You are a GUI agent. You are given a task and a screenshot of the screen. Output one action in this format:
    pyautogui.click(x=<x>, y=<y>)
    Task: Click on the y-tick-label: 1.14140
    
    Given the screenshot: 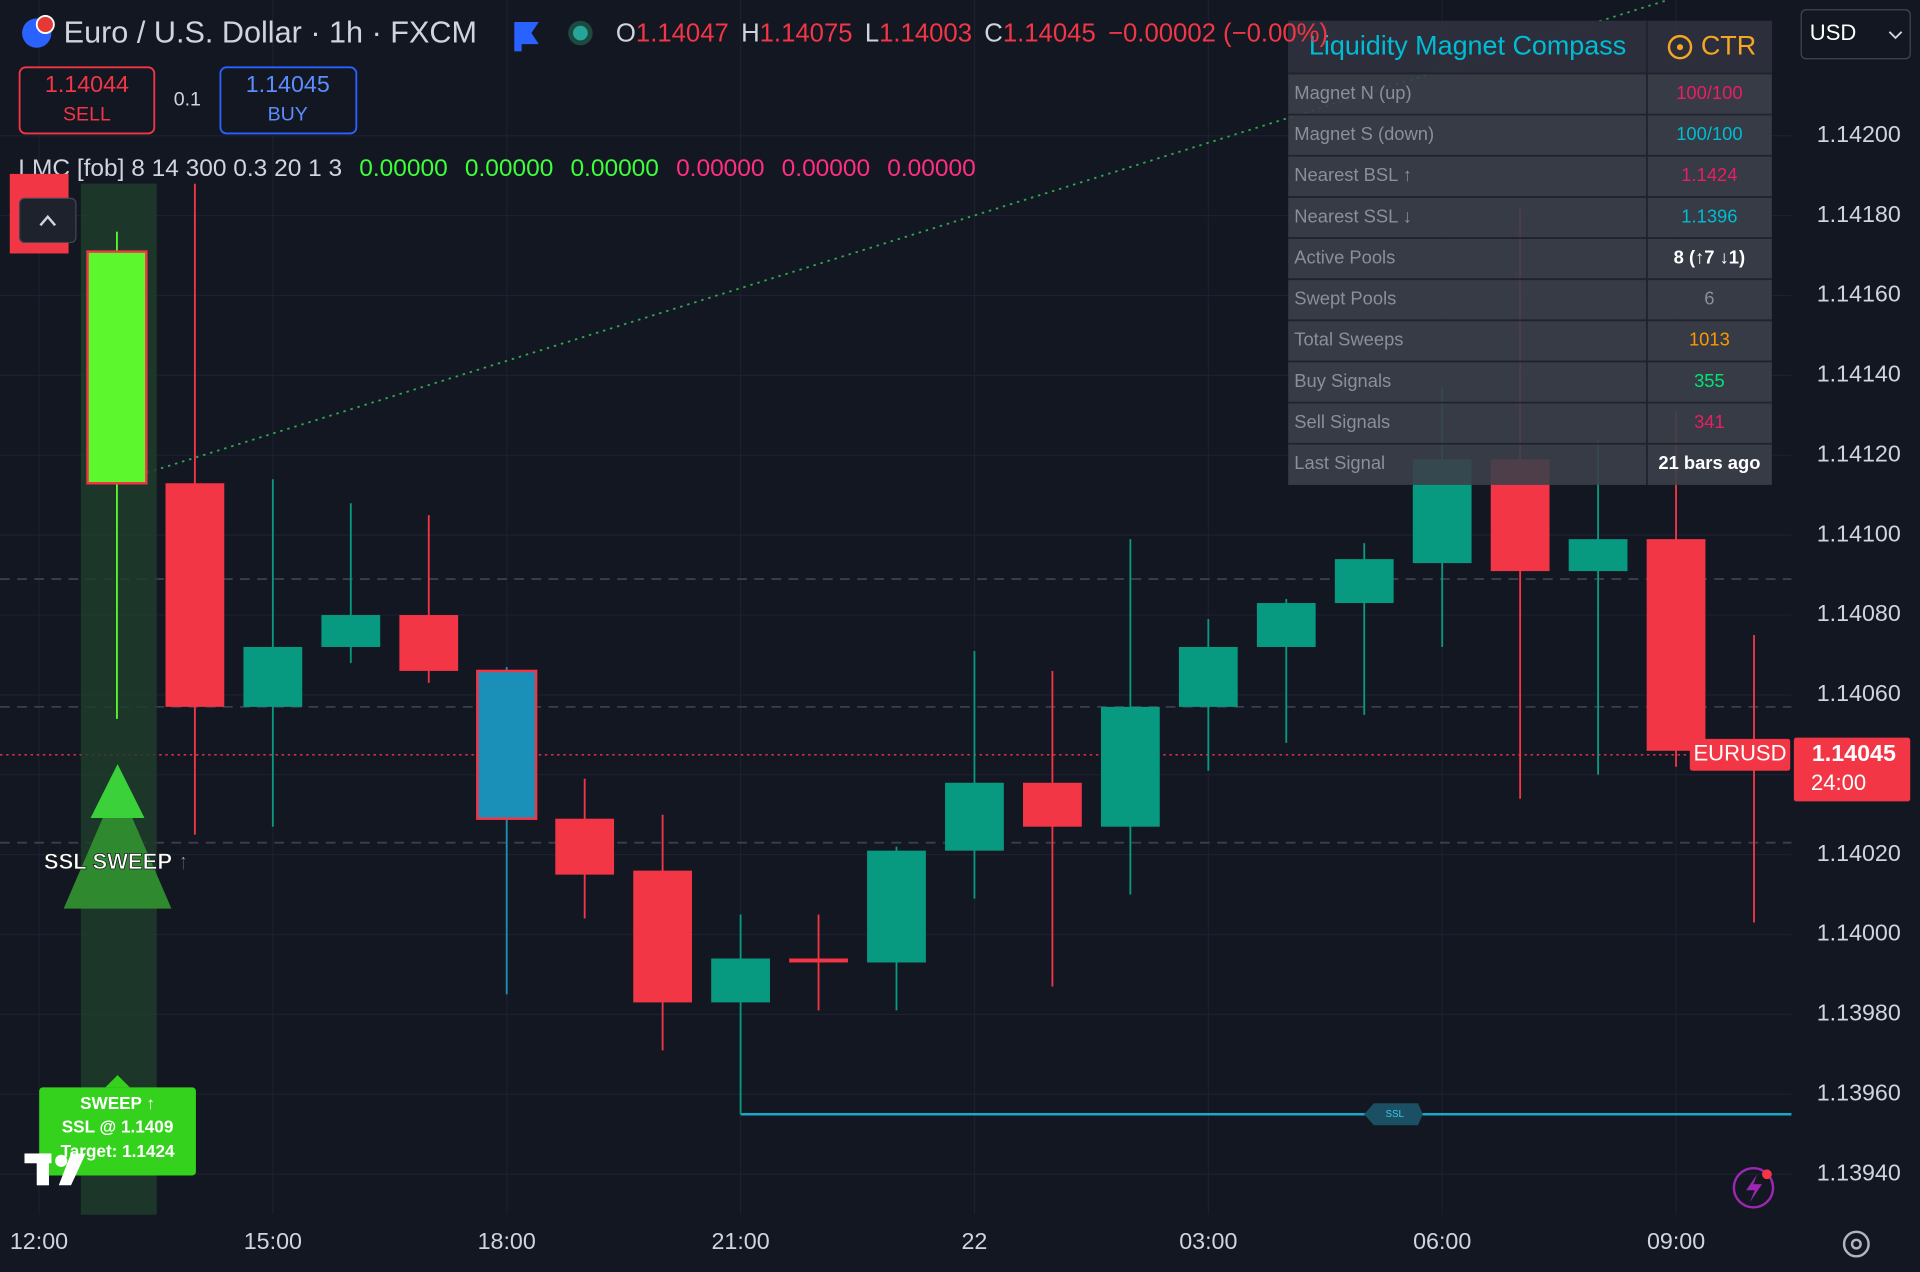 What is the action you would take?
    pyautogui.click(x=1859, y=374)
    